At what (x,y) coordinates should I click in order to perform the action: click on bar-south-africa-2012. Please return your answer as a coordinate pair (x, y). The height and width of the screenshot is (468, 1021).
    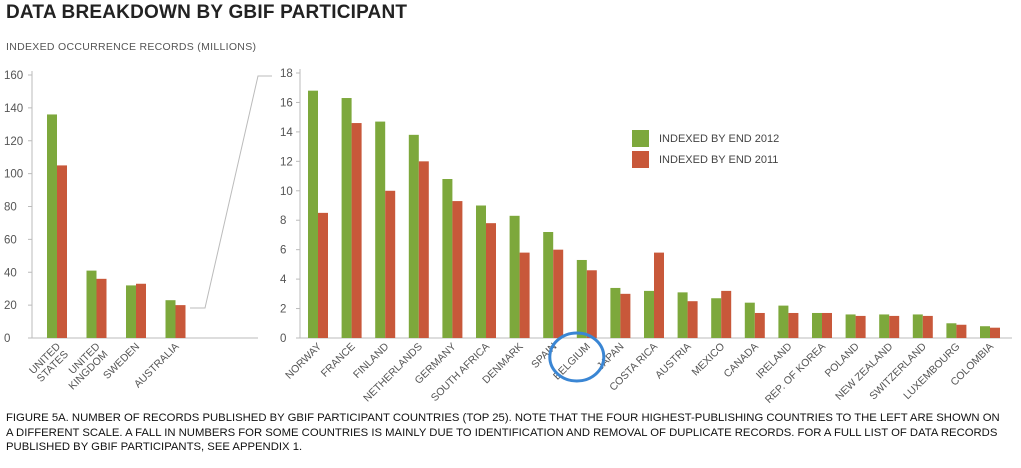
    Looking at the image, I should click on (481, 271).